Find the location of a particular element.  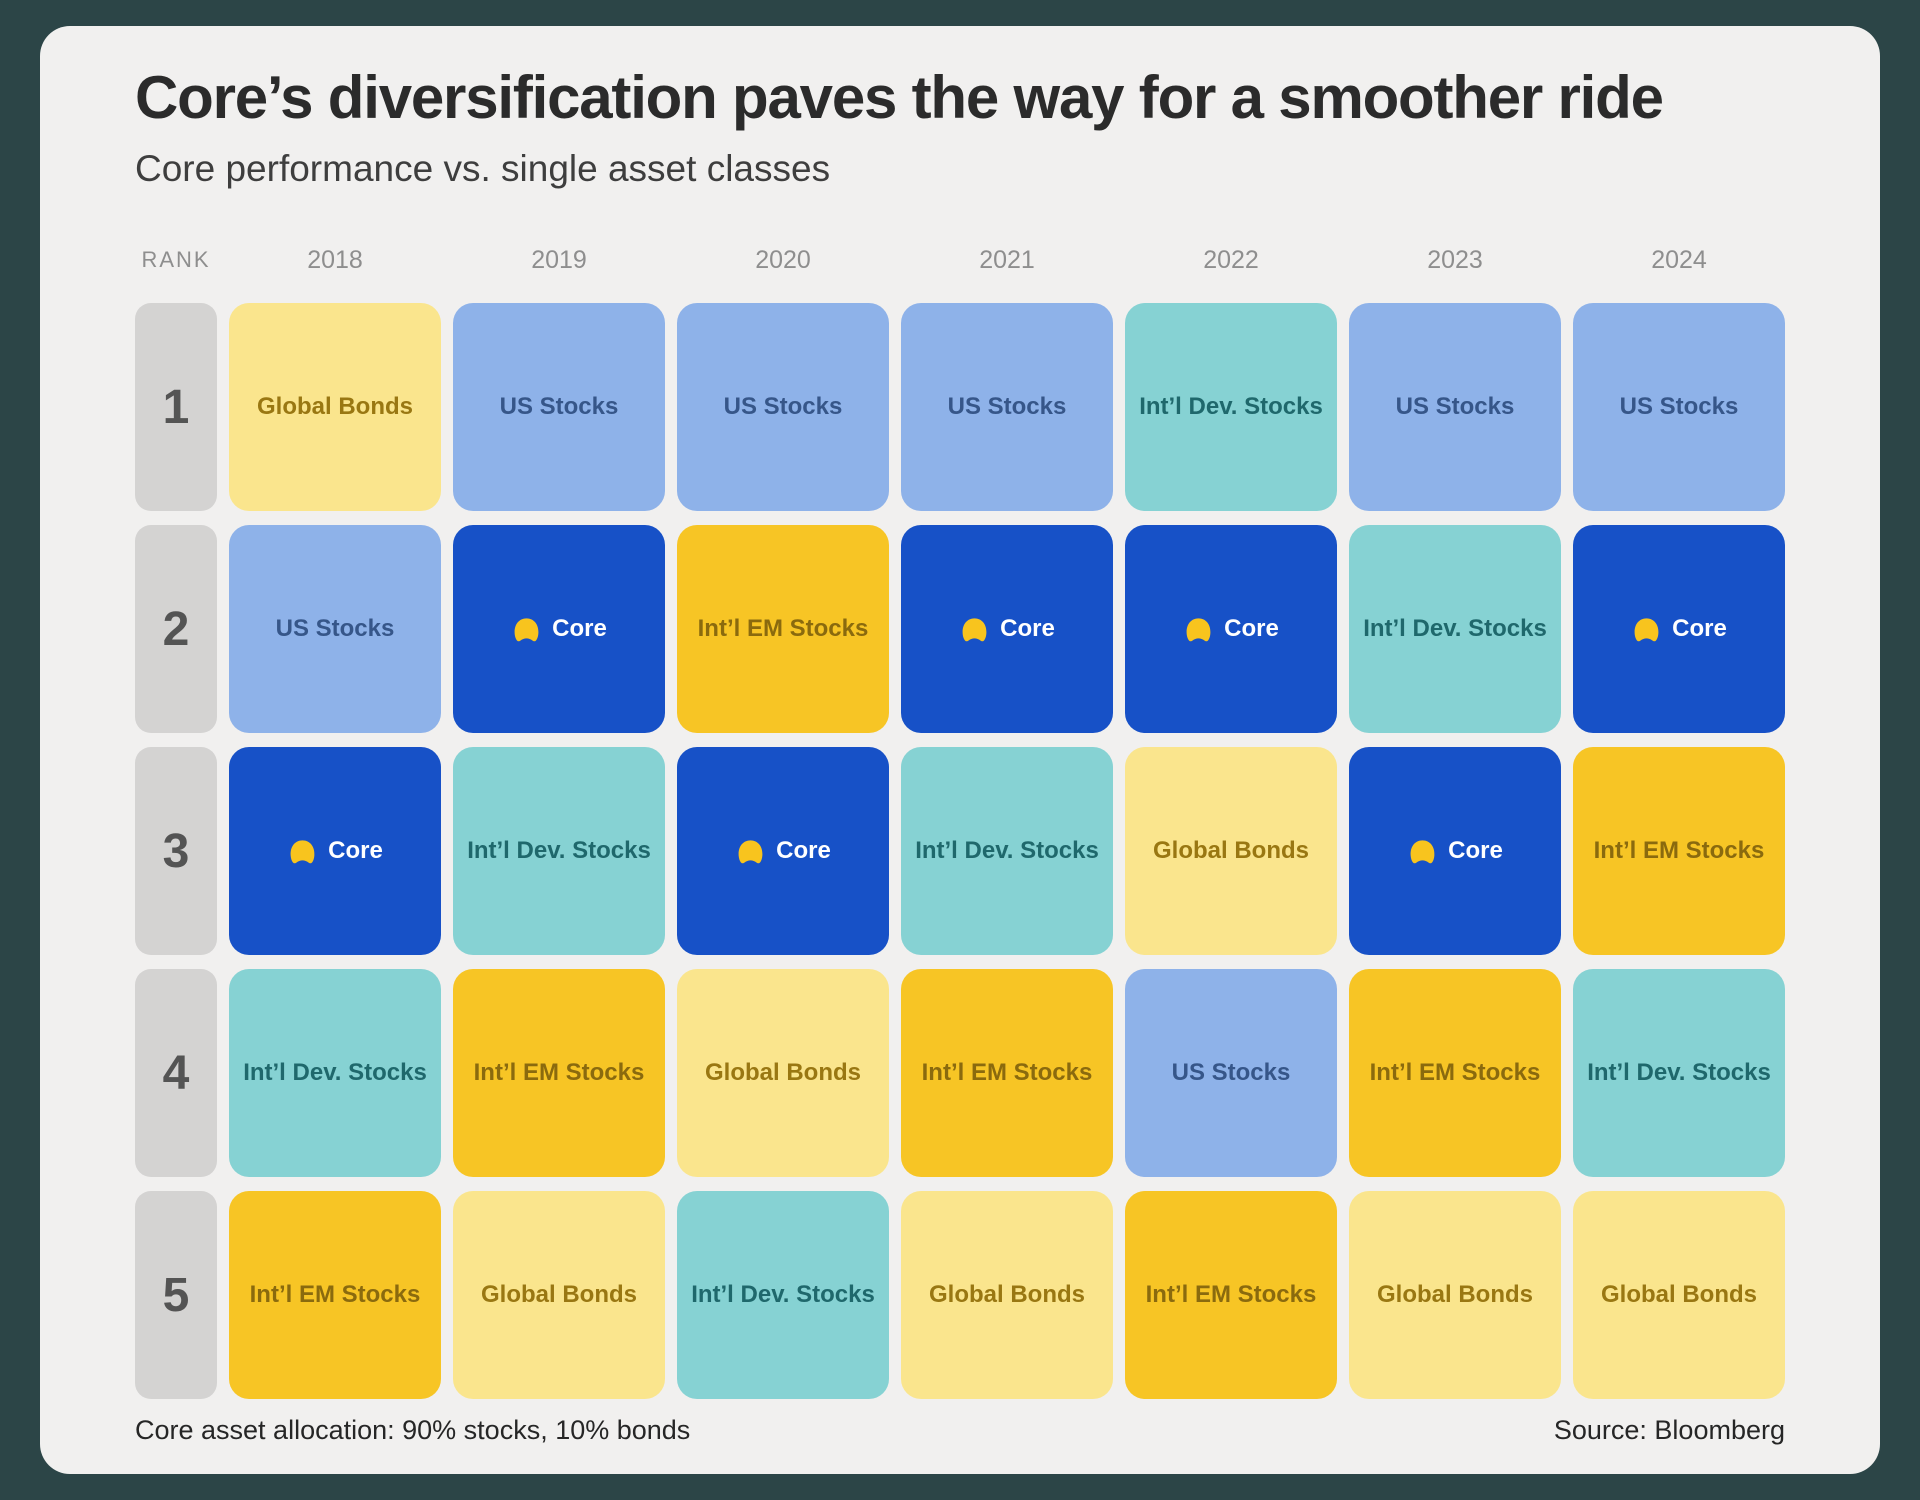

asset-cell-2018-rank1: Global Bonds is located at coordinates (335, 407).